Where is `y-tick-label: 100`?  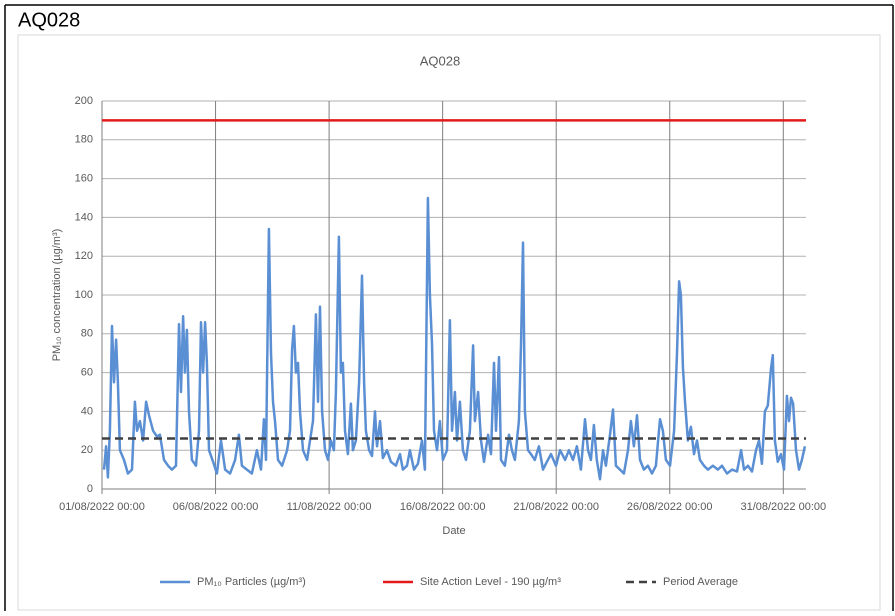
y-tick-label: 100 is located at coordinates (84, 295).